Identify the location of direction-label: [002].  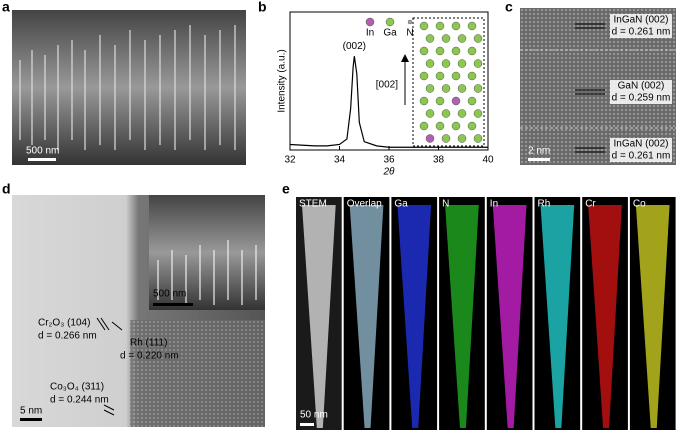
(387, 85).